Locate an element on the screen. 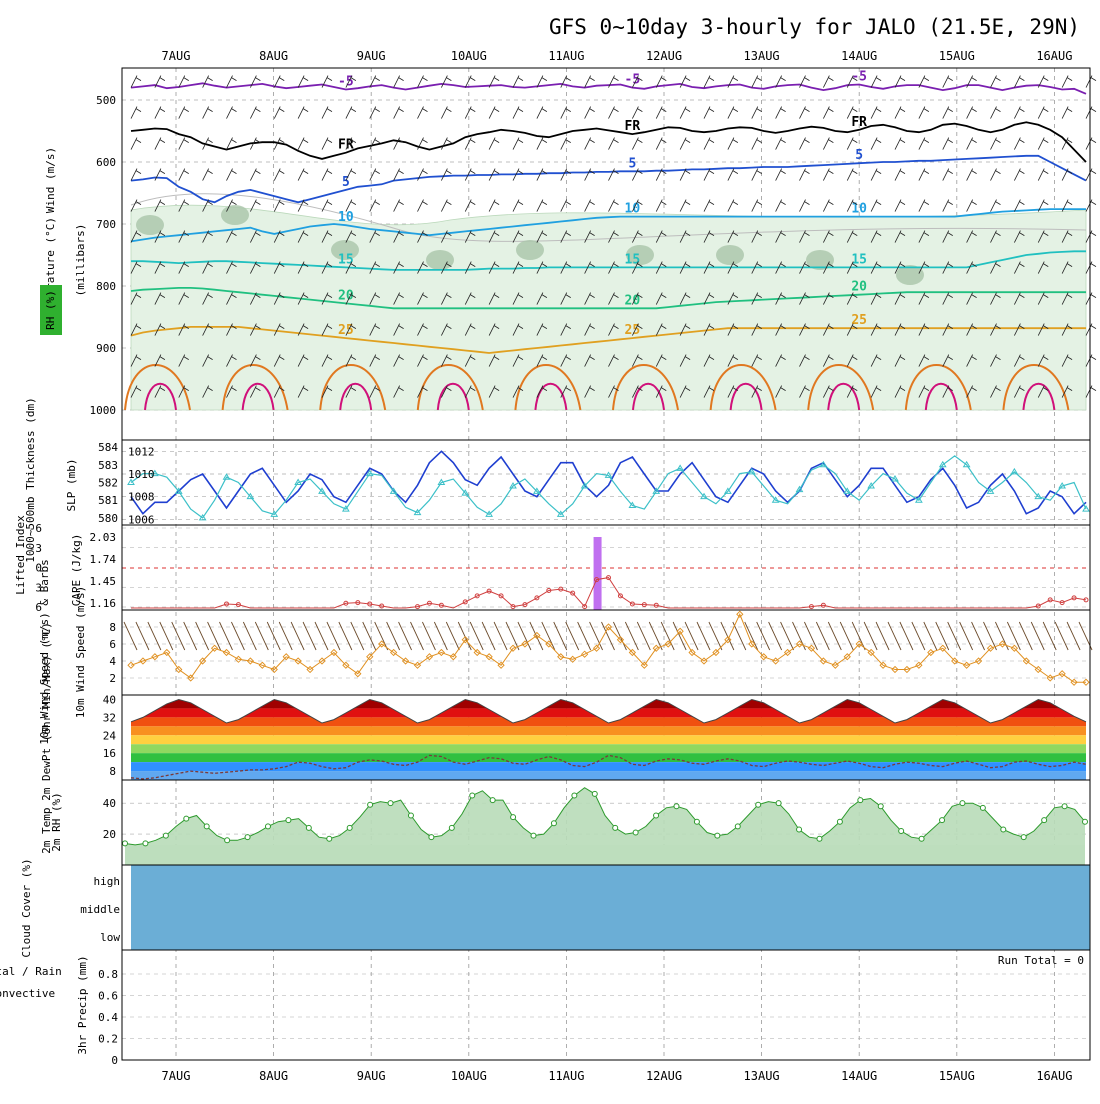 This screenshot has height=1104, width=1100. slp-tick: 1006 is located at coordinates (141, 519).